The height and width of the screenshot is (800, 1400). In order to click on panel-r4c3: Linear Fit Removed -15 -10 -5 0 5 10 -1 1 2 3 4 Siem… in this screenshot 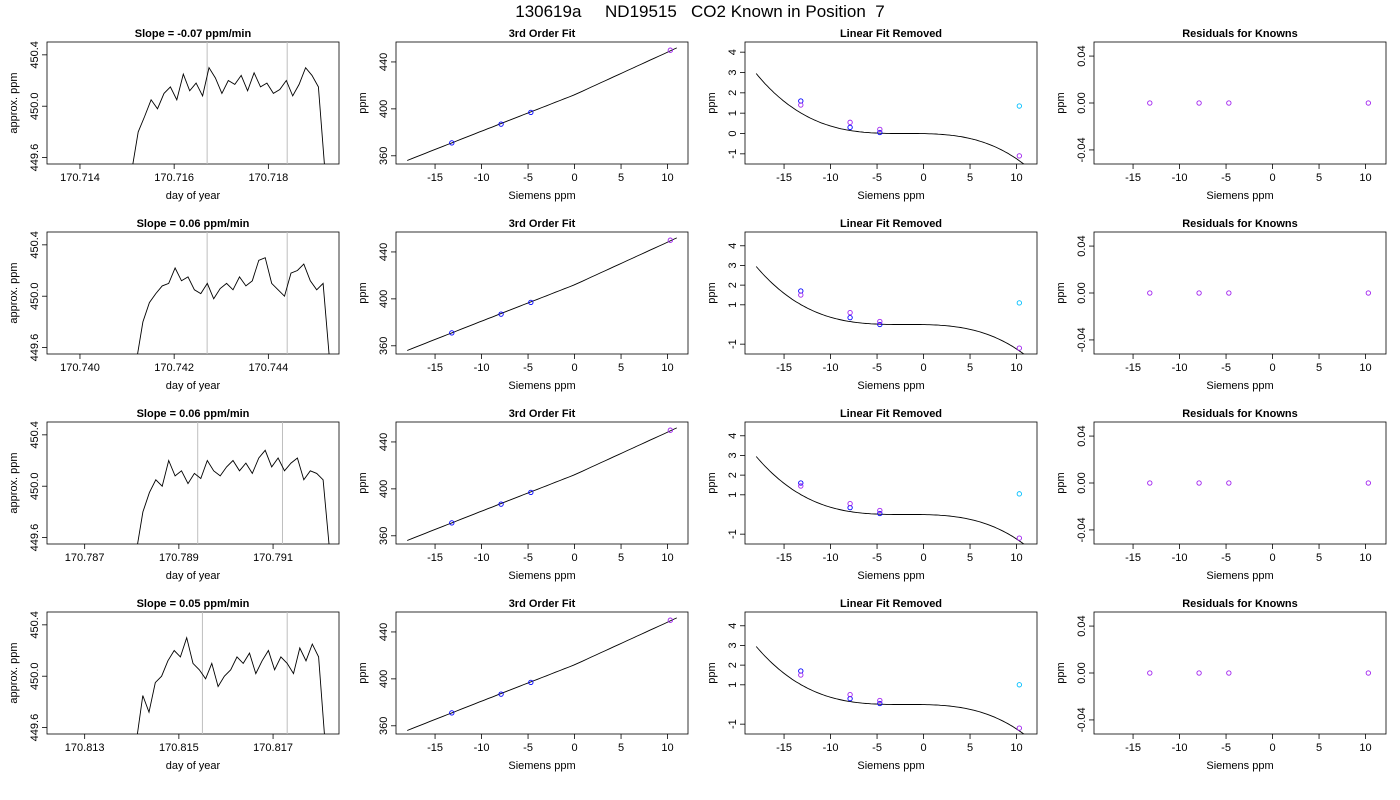, I will do `click(872, 685)`.